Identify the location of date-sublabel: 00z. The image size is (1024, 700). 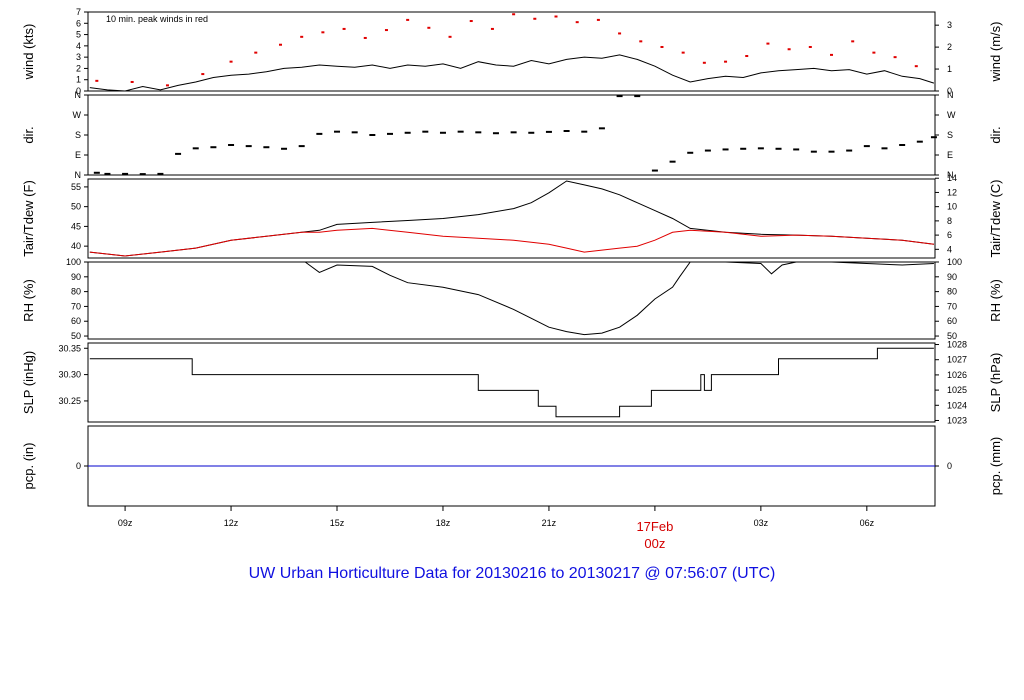
(654, 543).